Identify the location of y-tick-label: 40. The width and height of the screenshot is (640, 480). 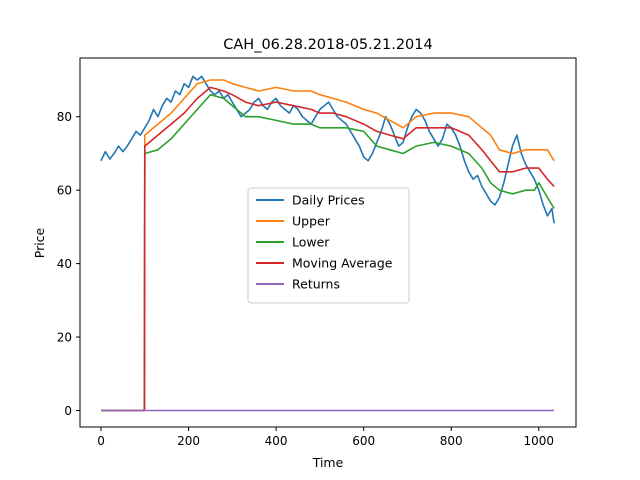
(64, 264).